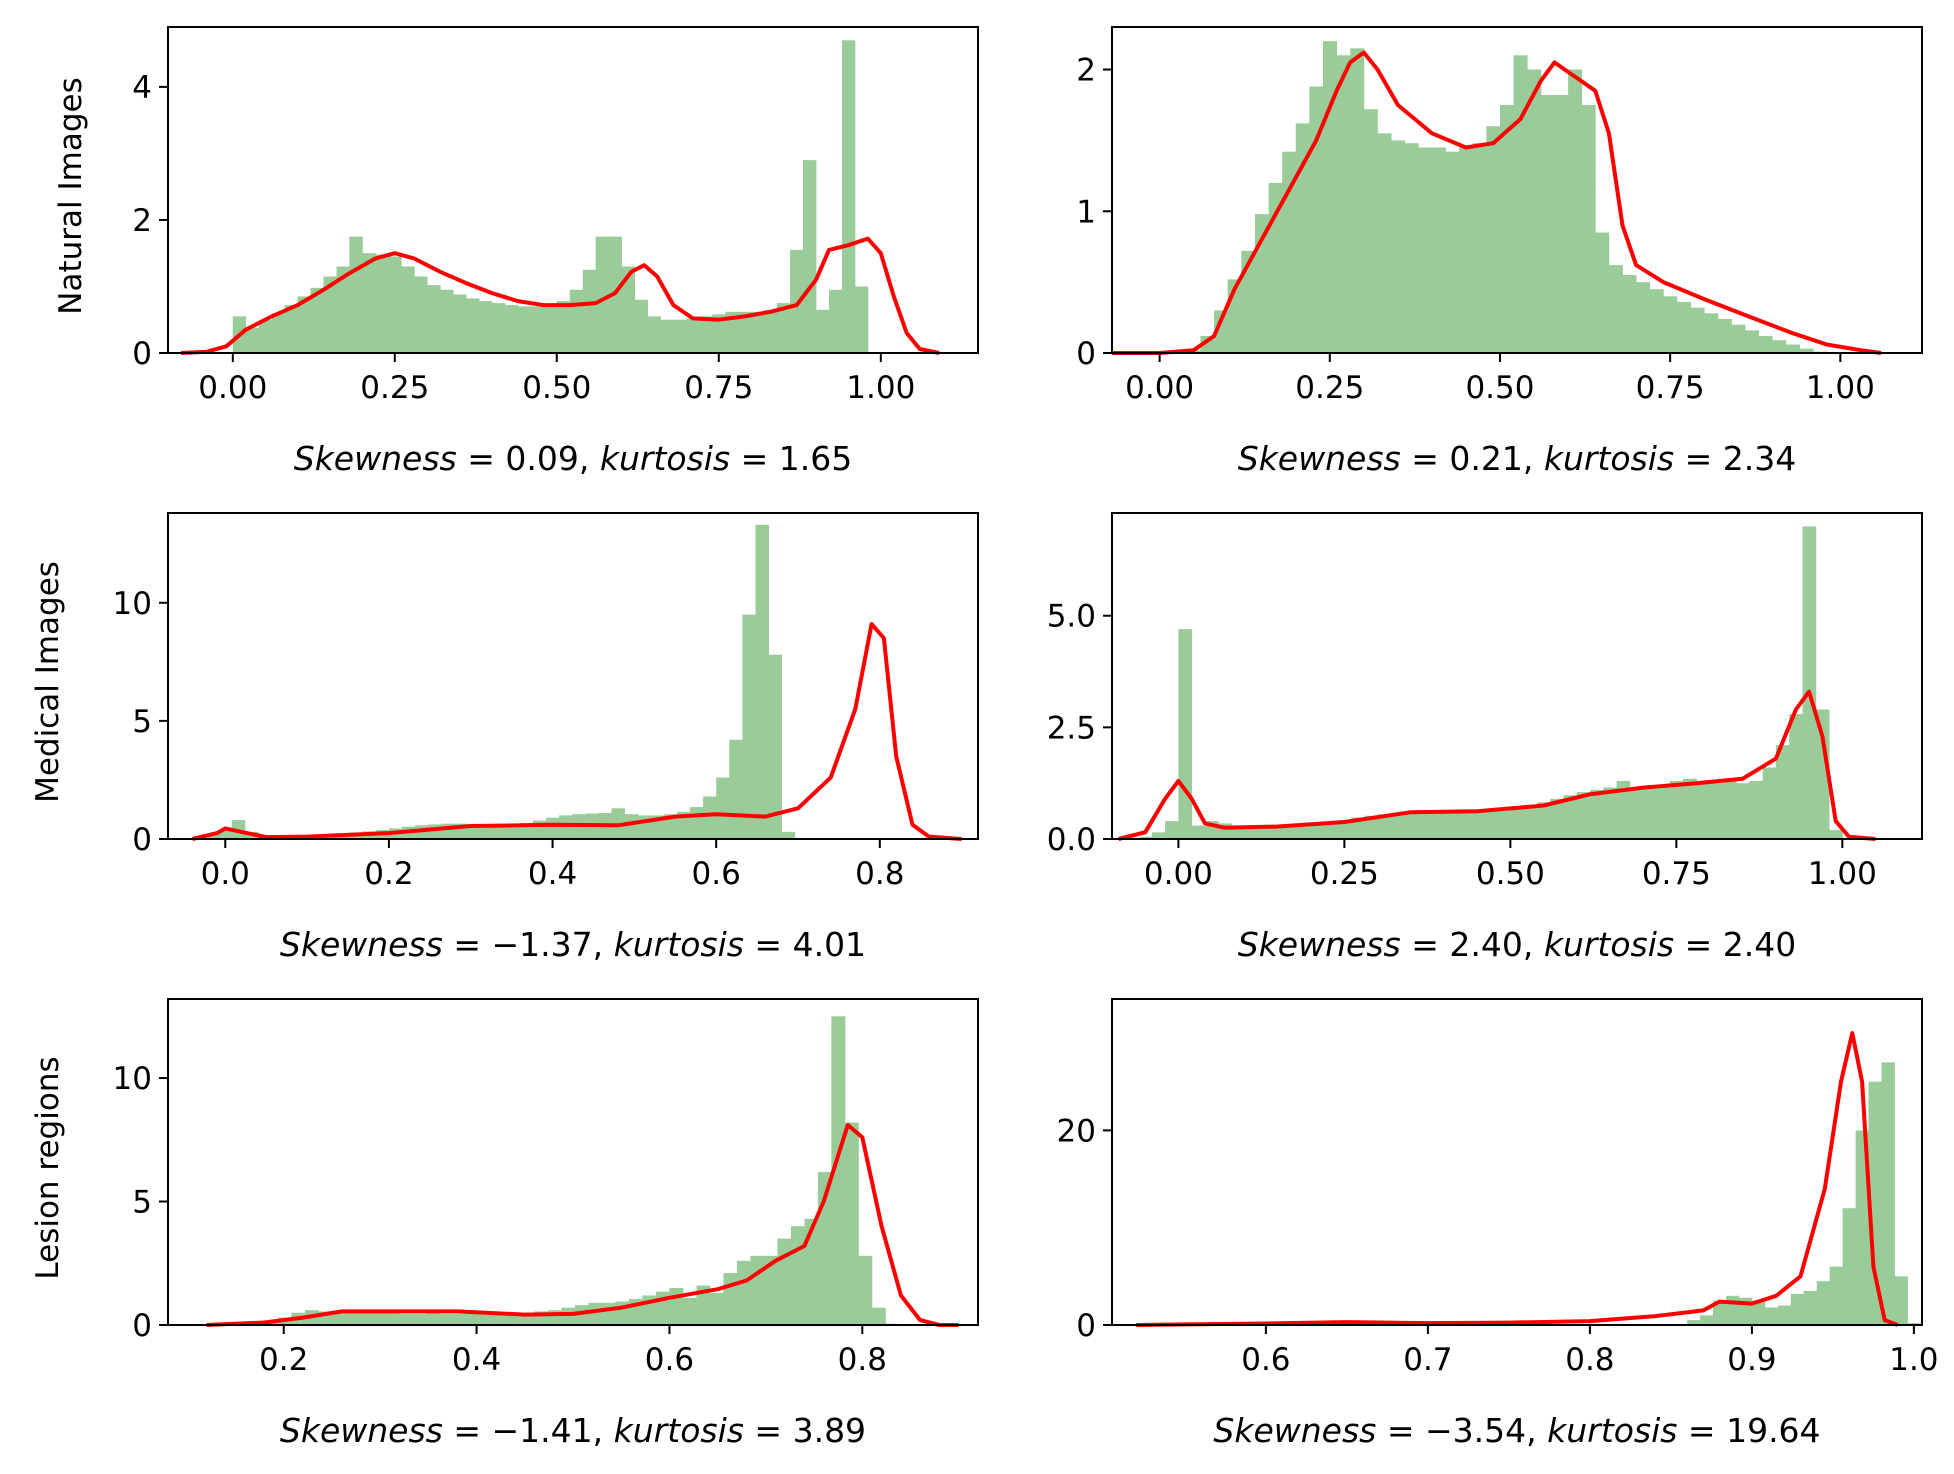 The image size is (1954, 1474). I want to click on histogram-bars, so click(1804, 1193).